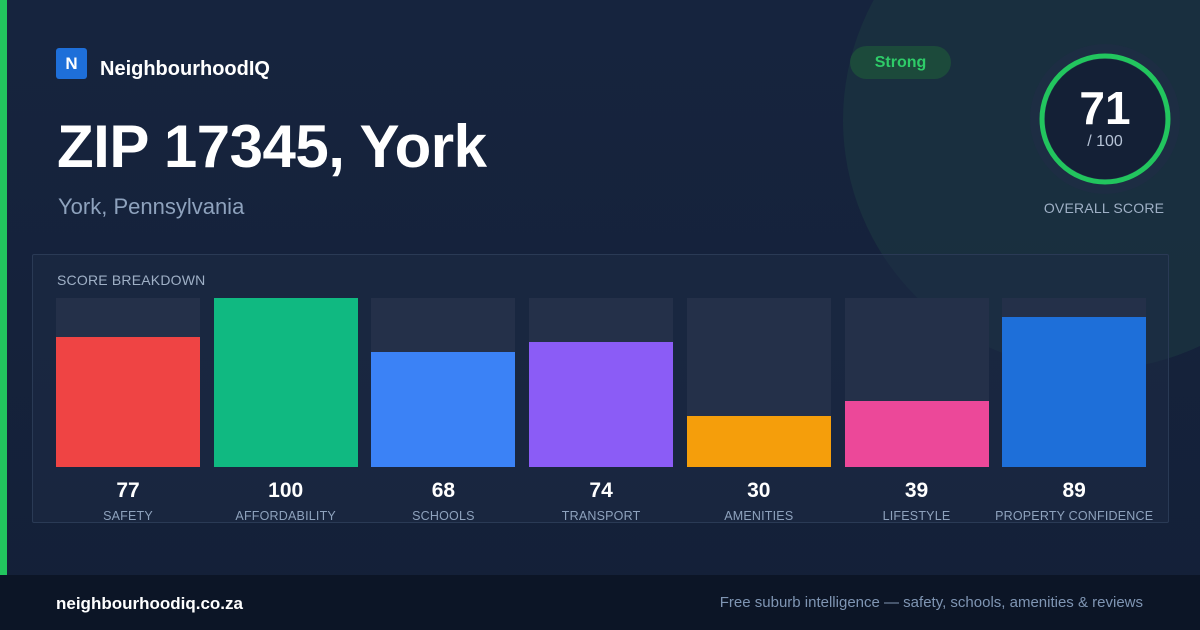 The height and width of the screenshot is (630, 1200). I want to click on bar-column-lifestyle: 39 LIFESTYLE, so click(916, 410).